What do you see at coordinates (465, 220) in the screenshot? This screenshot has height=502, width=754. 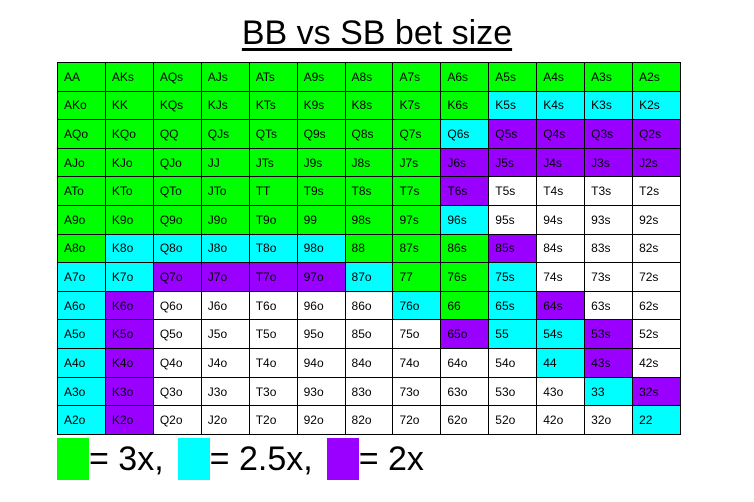 I see `hand-cell-96s: 96s` at bounding box center [465, 220].